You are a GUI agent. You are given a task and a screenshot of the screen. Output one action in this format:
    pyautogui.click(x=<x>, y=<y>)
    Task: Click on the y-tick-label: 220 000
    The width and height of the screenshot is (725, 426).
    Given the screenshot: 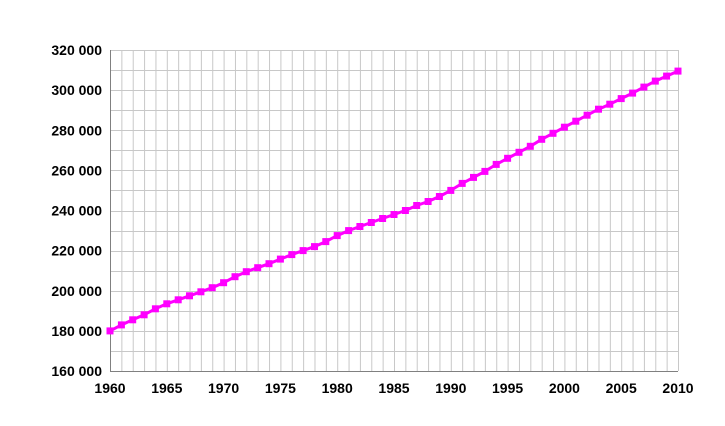 What is the action you would take?
    pyautogui.click(x=76, y=251)
    